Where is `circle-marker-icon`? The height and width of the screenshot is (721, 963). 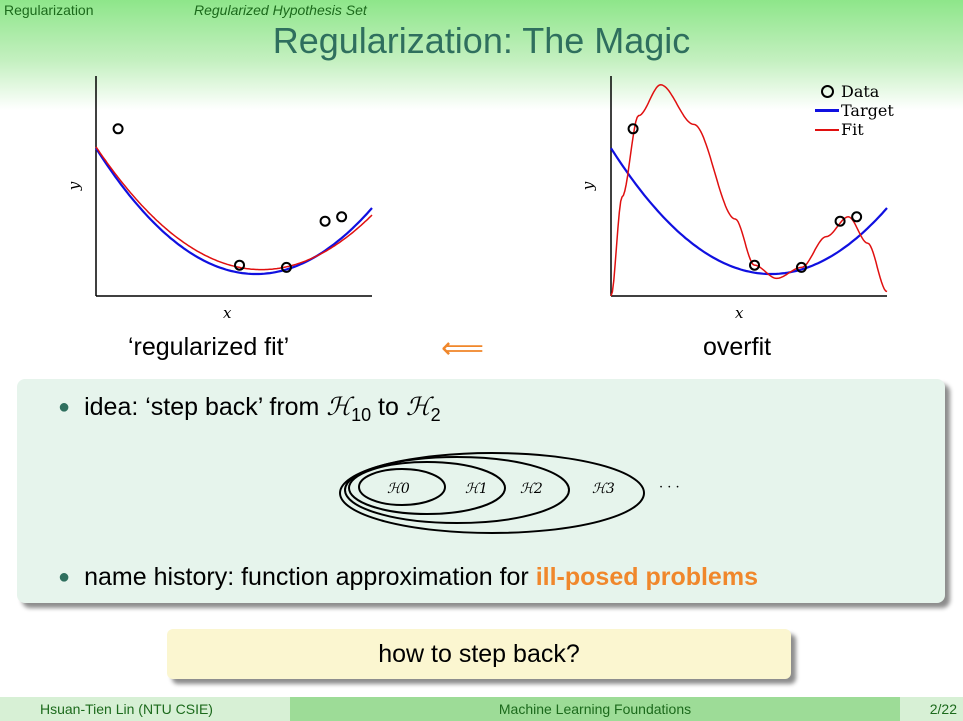 circle-marker-icon is located at coordinates (827, 91).